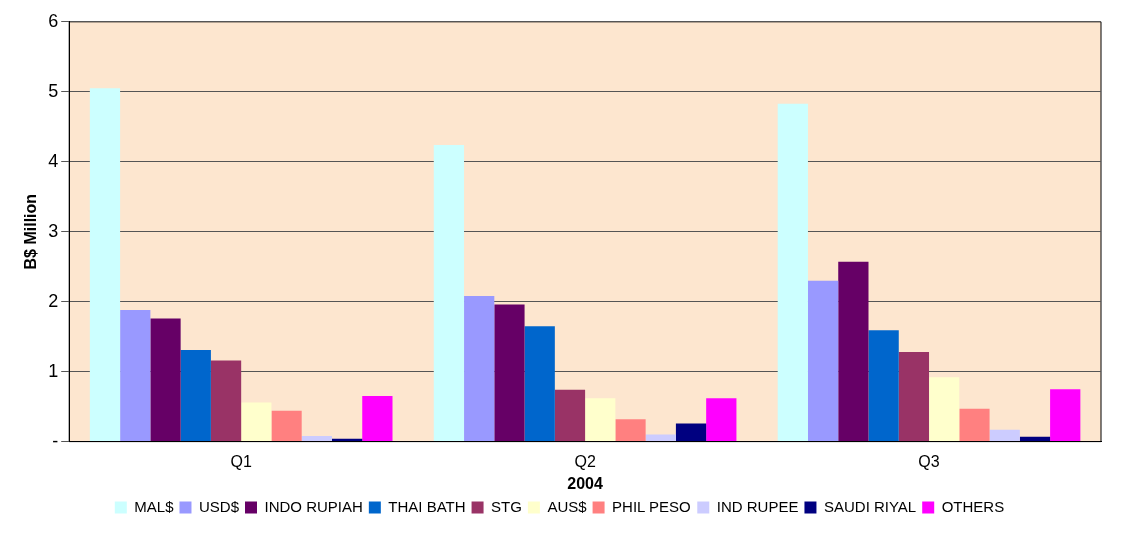 This screenshot has height=533, width=1129. What do you see at coordinates (506, 506) in the screenshot?
I see `legend-label: STG` at bounding box center [506, 506].